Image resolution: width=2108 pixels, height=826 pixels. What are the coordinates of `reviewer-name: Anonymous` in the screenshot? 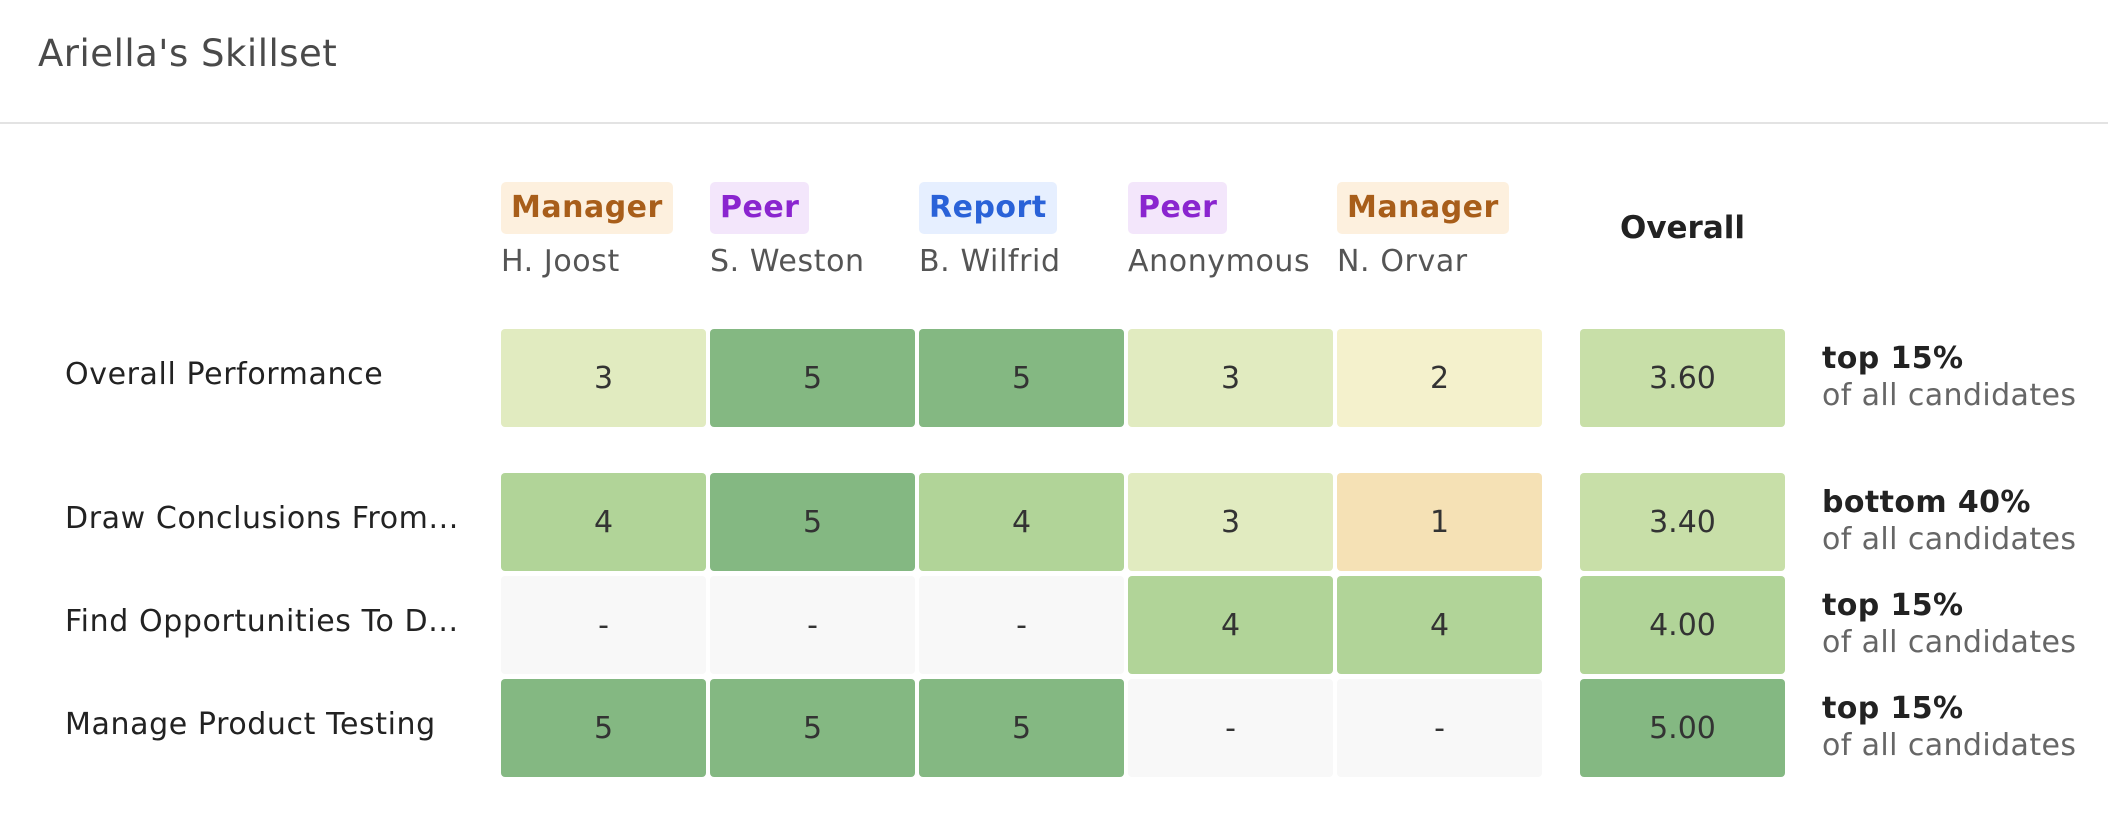 It's located at (1219, 261).